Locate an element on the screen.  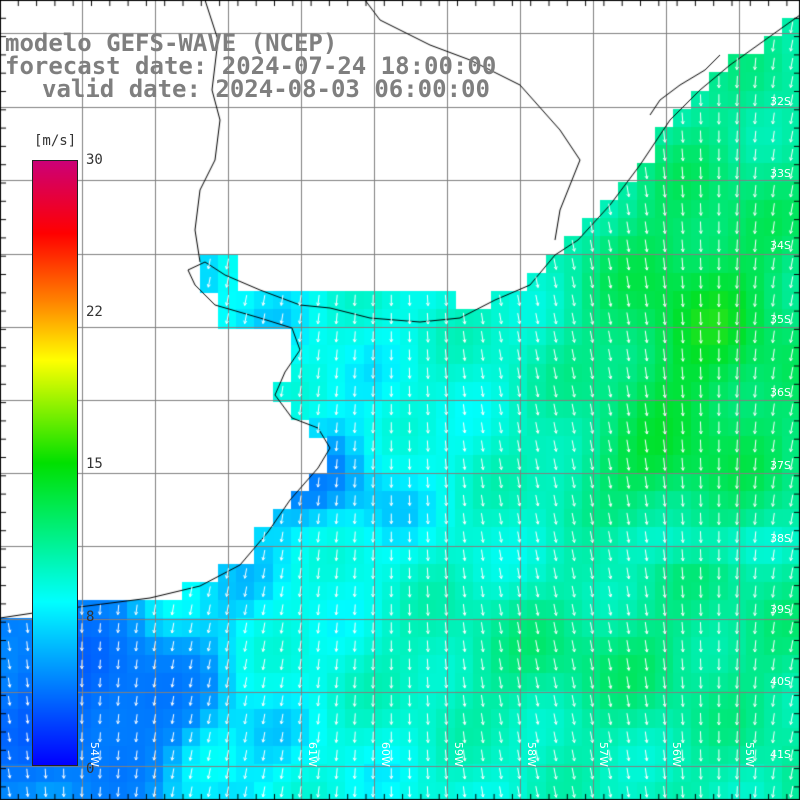
valid-date: valid date: 2024-08-03 06:00:00 is located at coordinates (266, 89).